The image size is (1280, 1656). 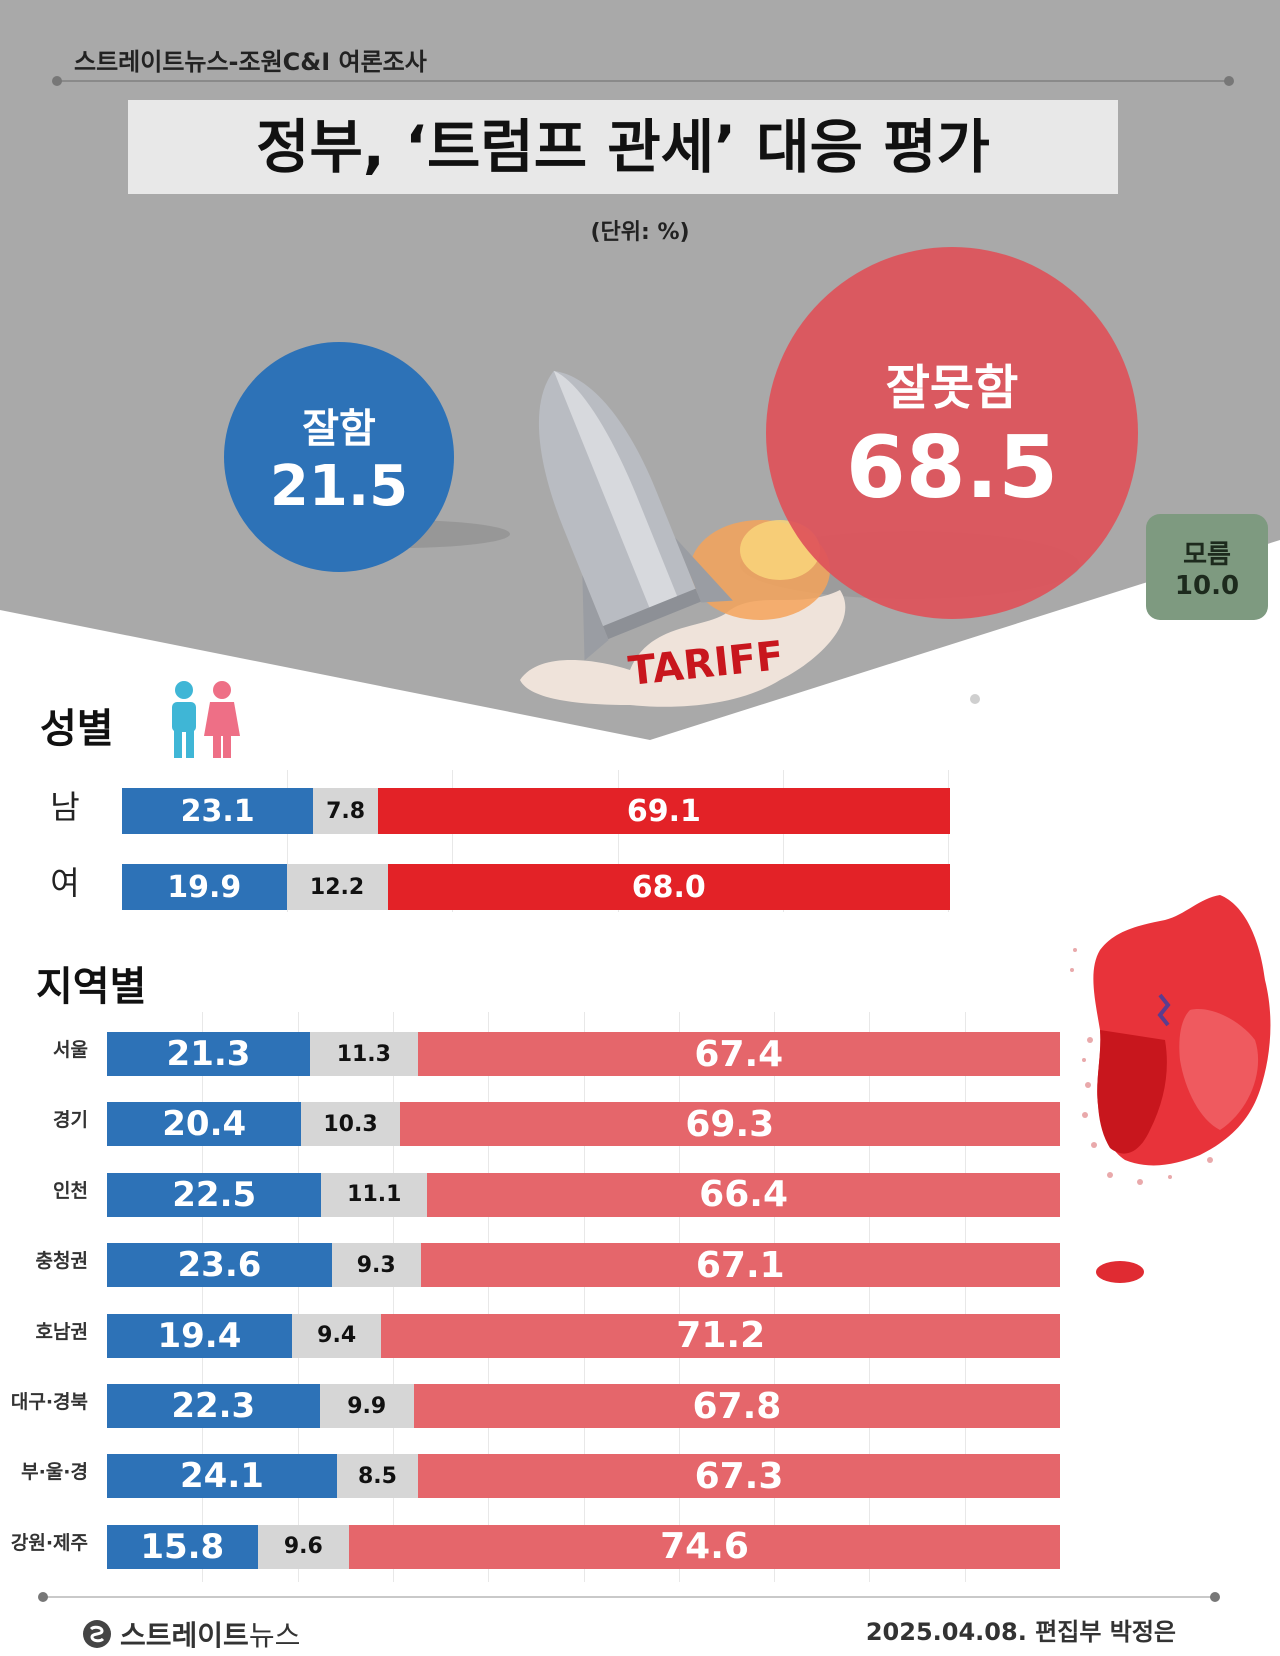 I want to click on survey-source: 스트레이트뉴스-조원C&I 여론조사, so click(x=250, y=62).